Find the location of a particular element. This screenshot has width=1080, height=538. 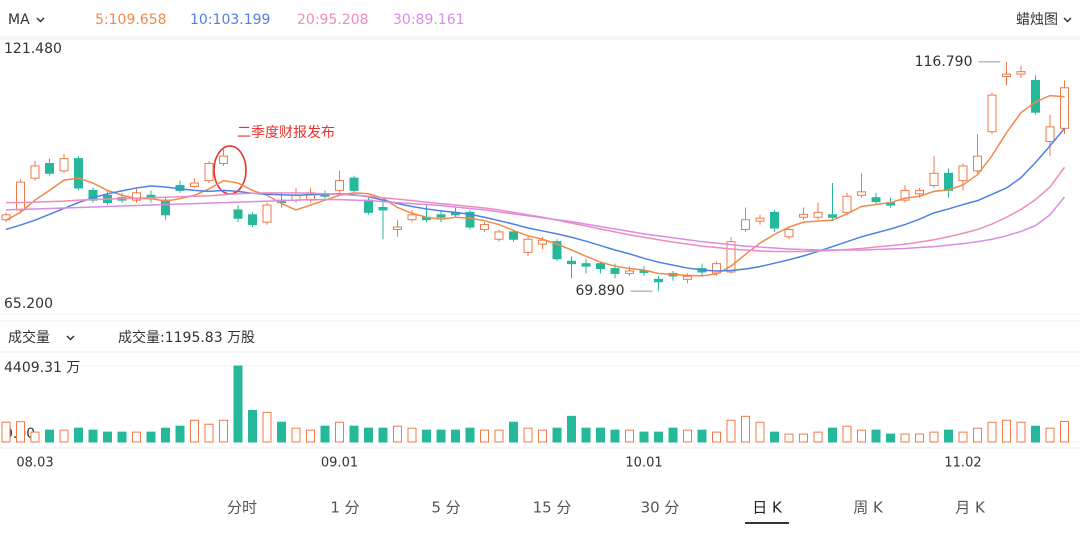

period-tab: 1 分 is located at coordinates (344, 508).